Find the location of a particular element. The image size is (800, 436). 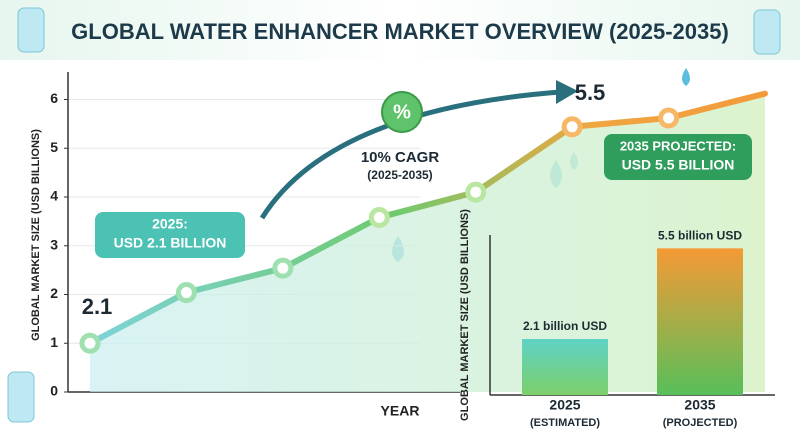

y-tick-label: 4 is located at coordinates (54, 196).